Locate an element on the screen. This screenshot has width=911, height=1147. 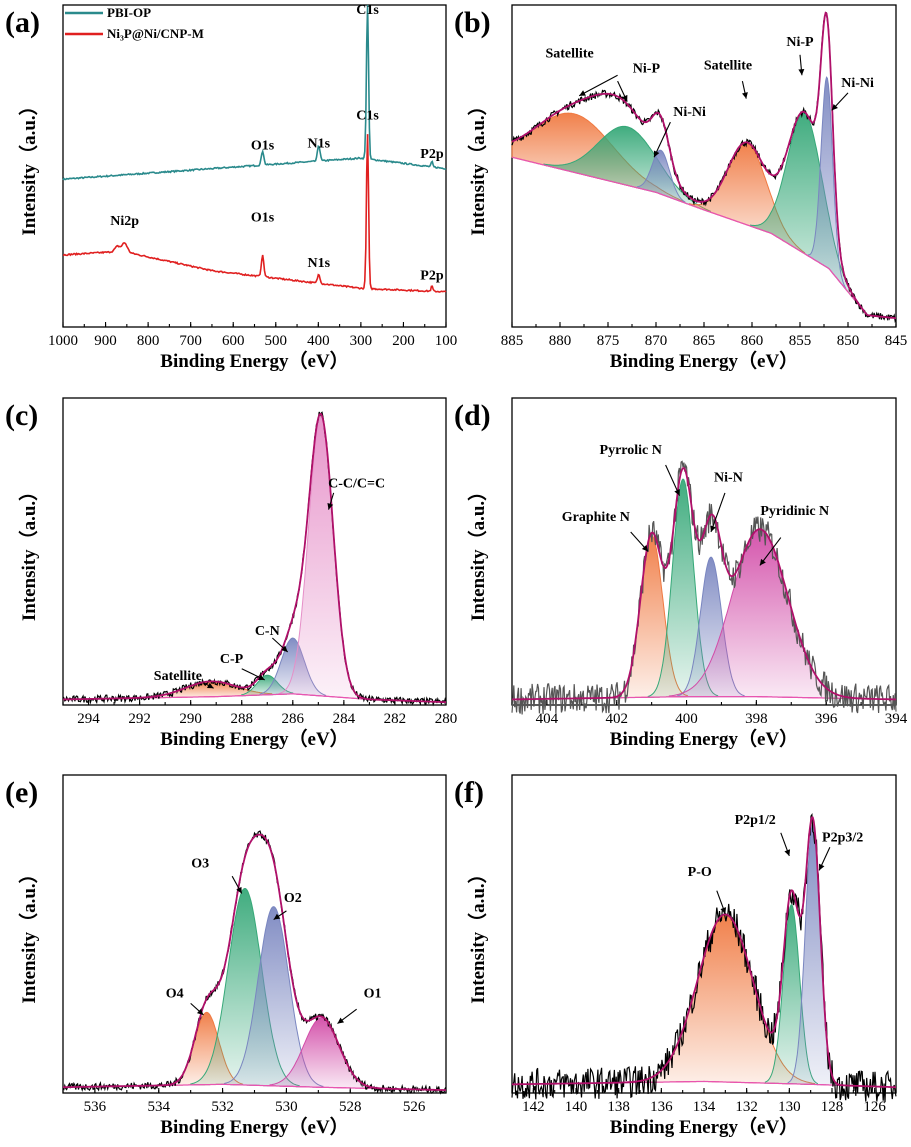
x-tick-label: 290 is located at coordinates (190, 719).